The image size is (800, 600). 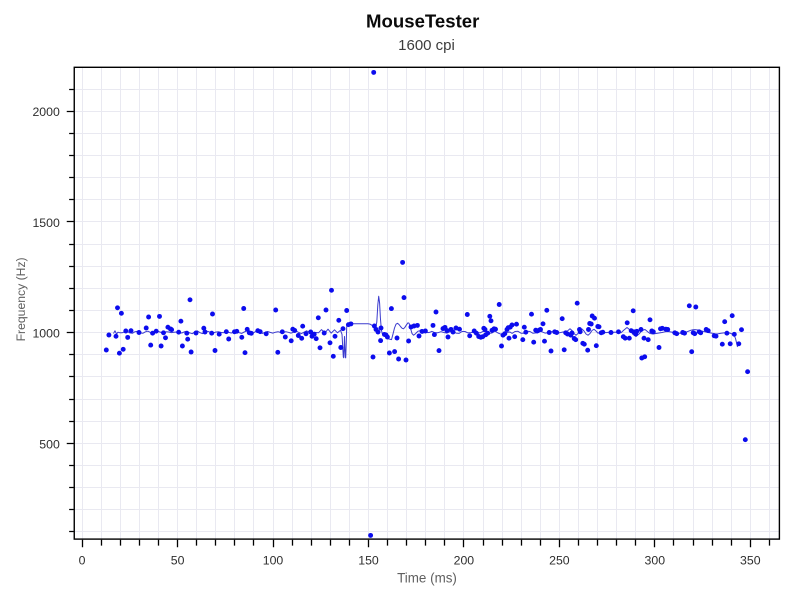 I want to click on svg-text: 300, so click(x=655, y=560).